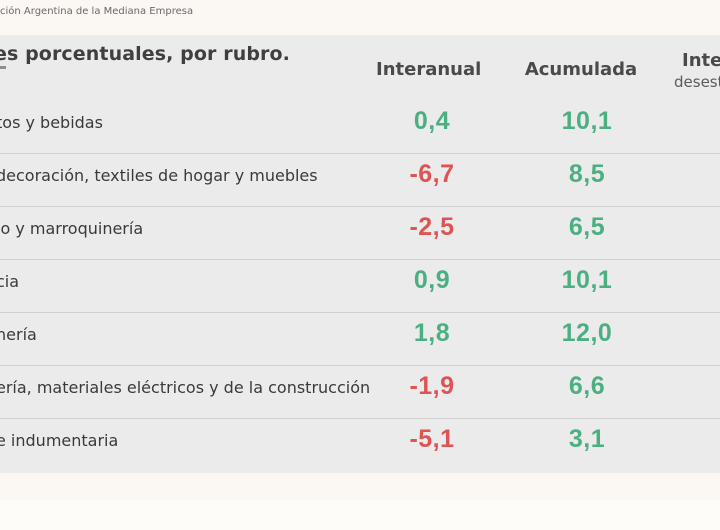 Image resolution: width=720 pixels, height=530 pixels. I want to click on value-interanual: 1,8, so click(432, 333).